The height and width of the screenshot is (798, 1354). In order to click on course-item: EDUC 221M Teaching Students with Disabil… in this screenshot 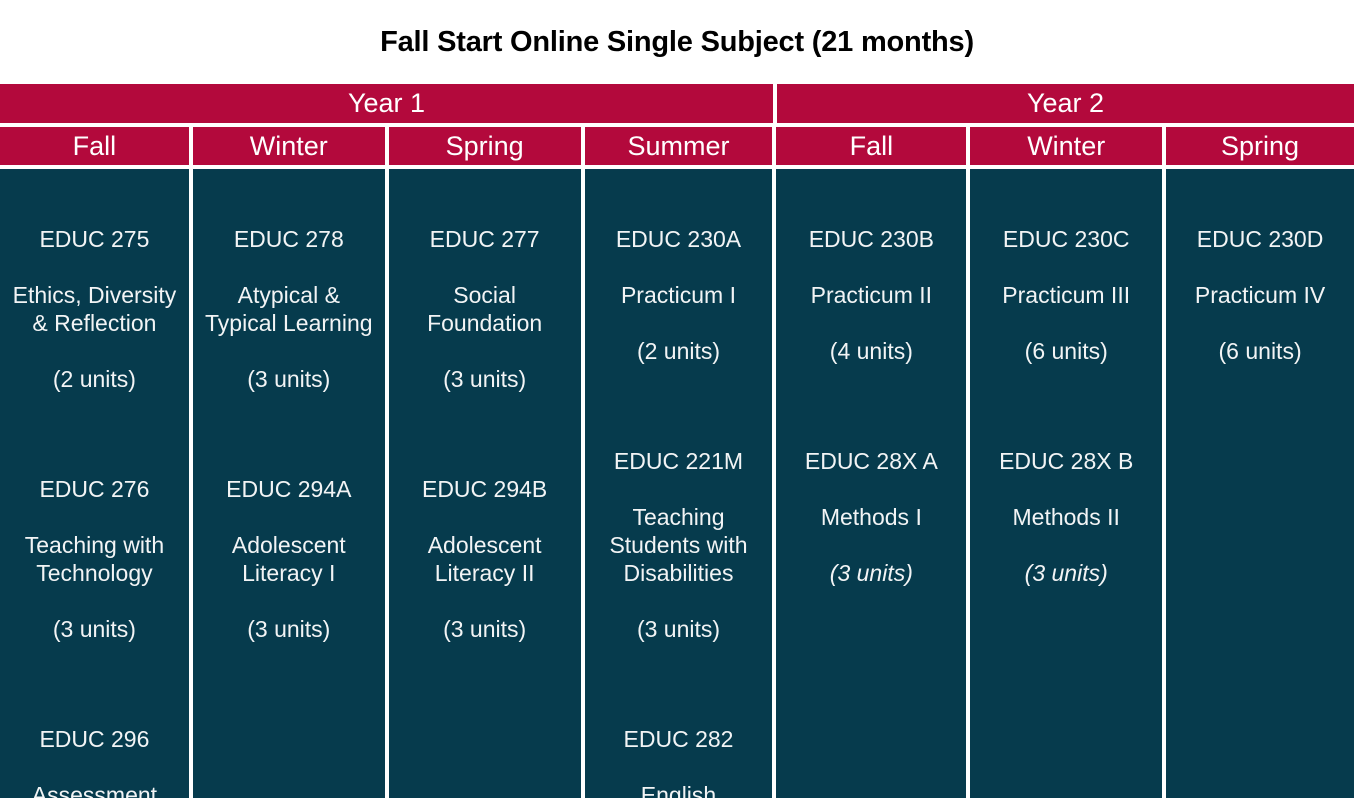, I will do `click(679, 545)`.